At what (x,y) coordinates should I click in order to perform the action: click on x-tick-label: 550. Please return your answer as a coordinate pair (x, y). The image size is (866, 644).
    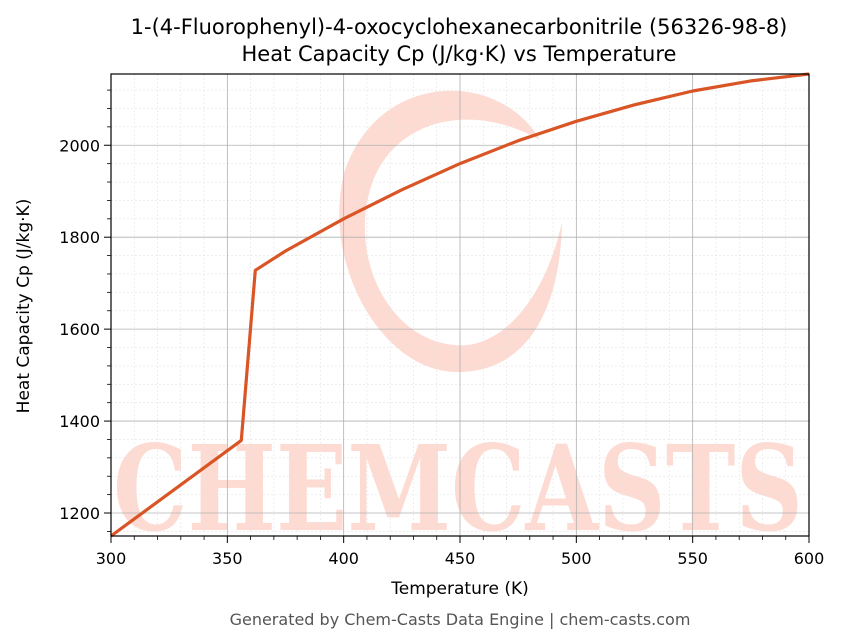
    Looking at the image, I should click on (692, 558).